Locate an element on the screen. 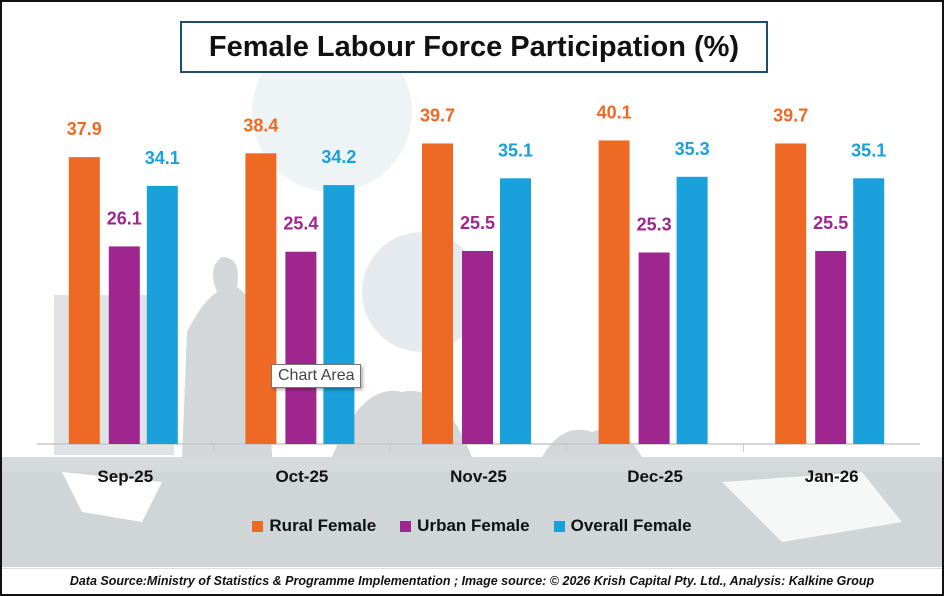  chart-title: Female Labour Force Participation (%) is located at coordinates (474, 47).